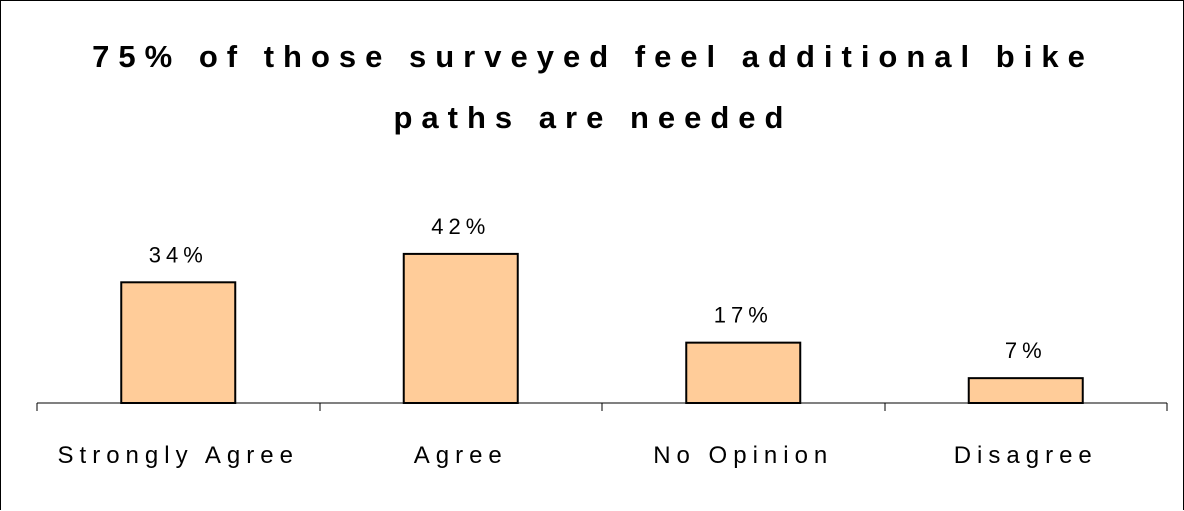  I want to click on x-tick-label: No Opinion, so click(743, 455).